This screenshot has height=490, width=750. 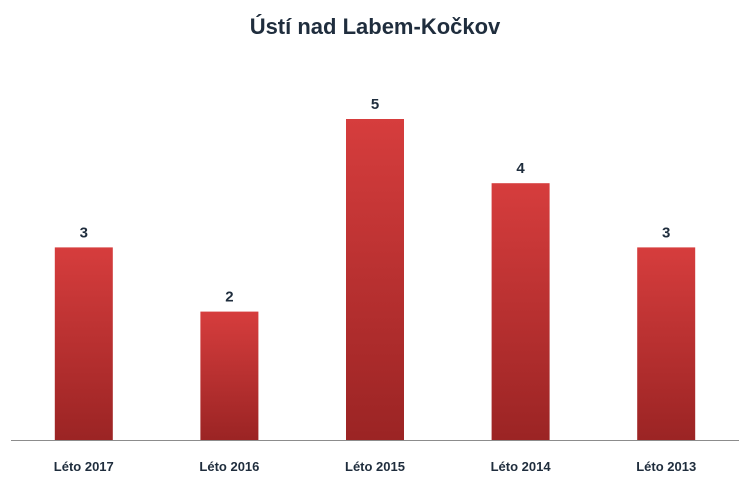 I want to click on x-tick-label-5: Léto 2013, so click(x=666, y=466).